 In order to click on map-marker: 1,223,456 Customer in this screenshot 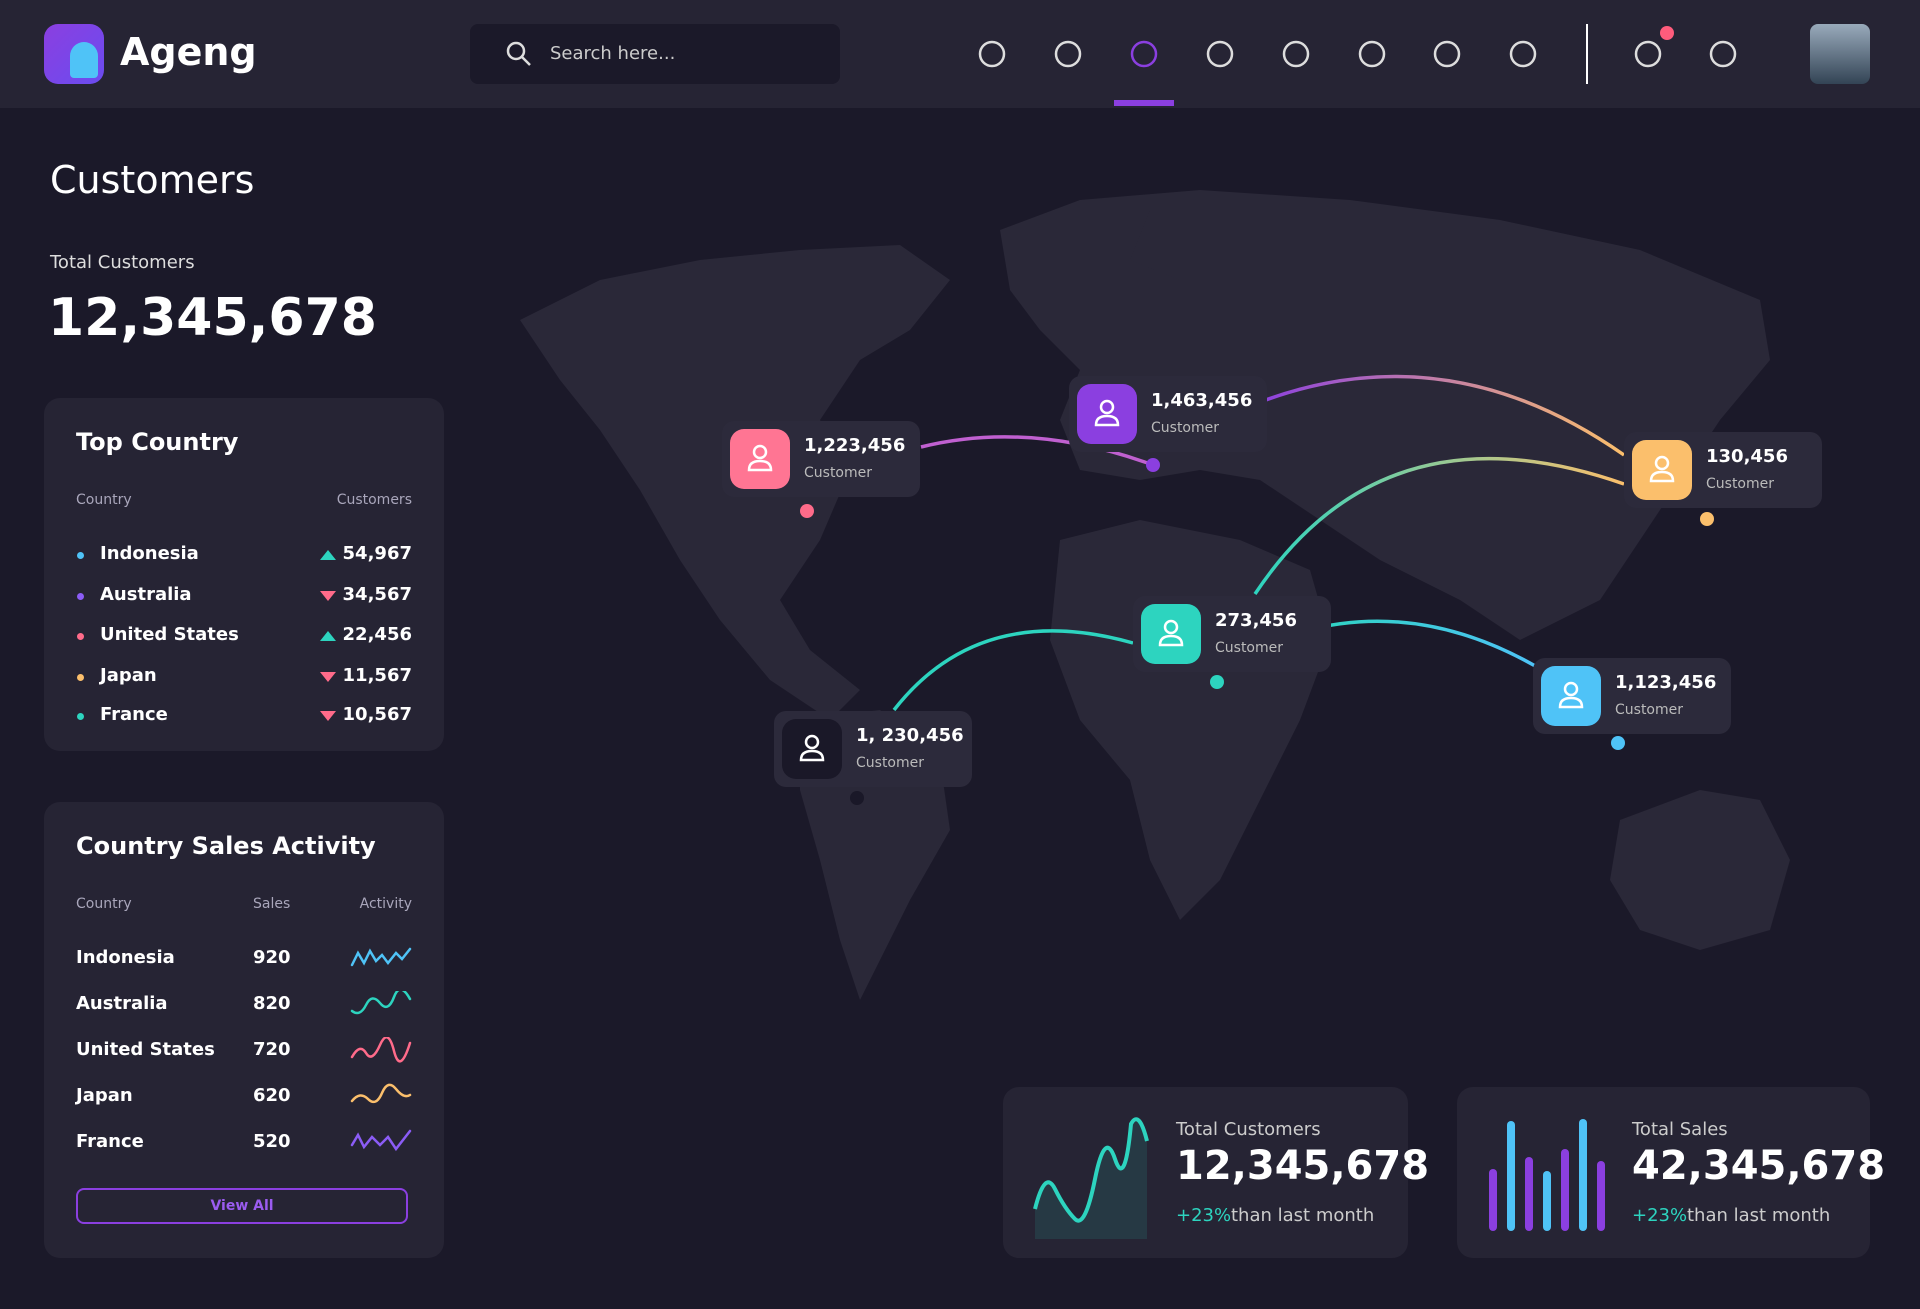, I will do `click(821, 459)`.